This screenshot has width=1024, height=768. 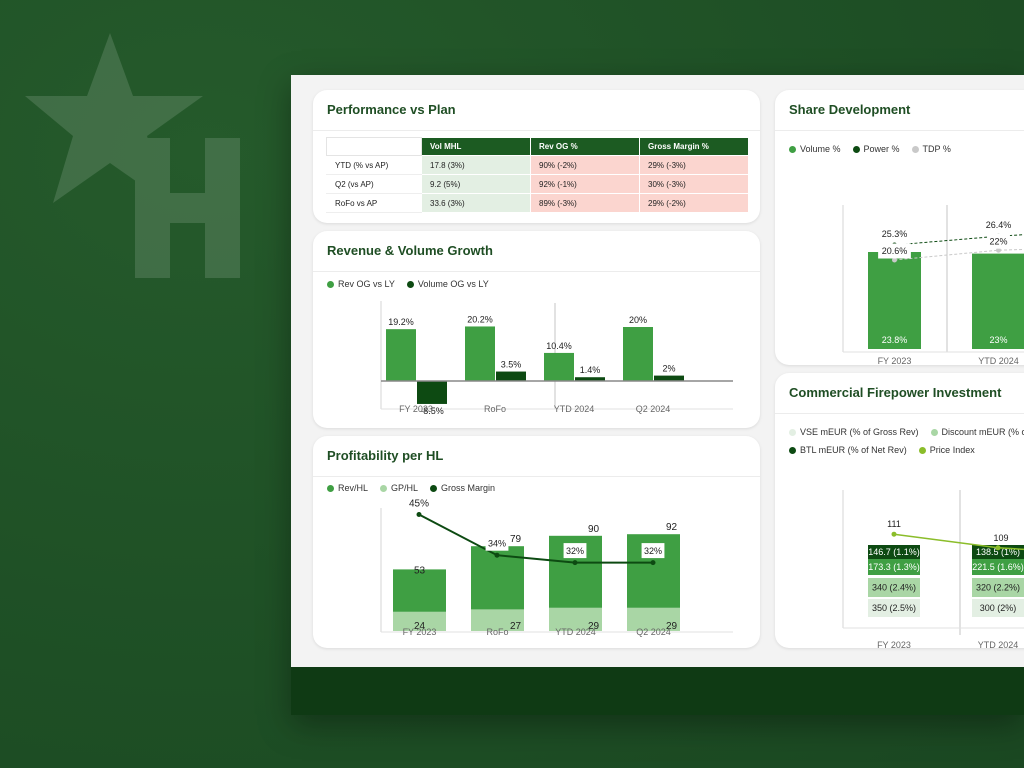 I want to click on table-row: RoFo vs AP 33.6 (3%) 89% (-3%) 29% (-2%), so click(x=537, y=203).